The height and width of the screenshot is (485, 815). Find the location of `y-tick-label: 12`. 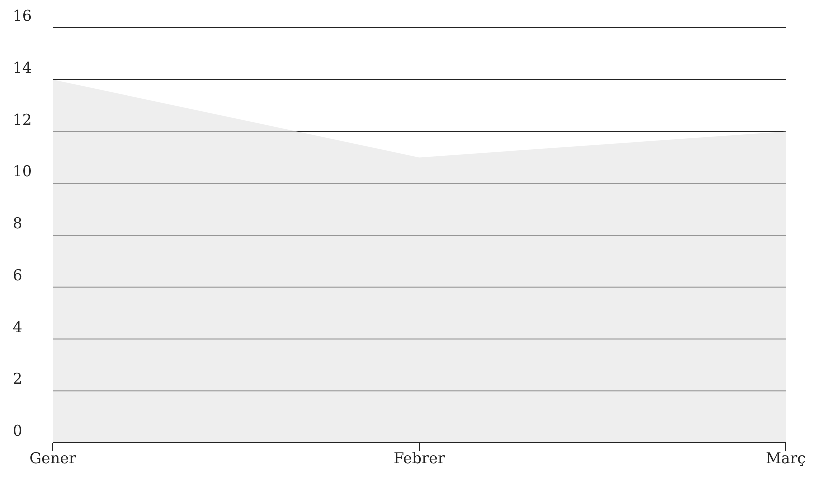

y-tick-label: 12 is located at coordinates (22, 119).